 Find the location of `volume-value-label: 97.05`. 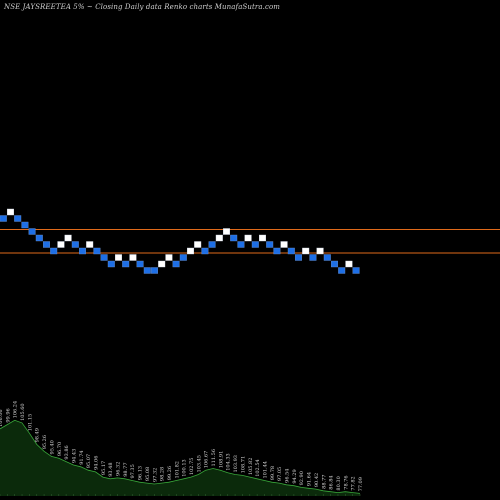

volume-value-label: 97.05 is located at coordinates (280, 474).